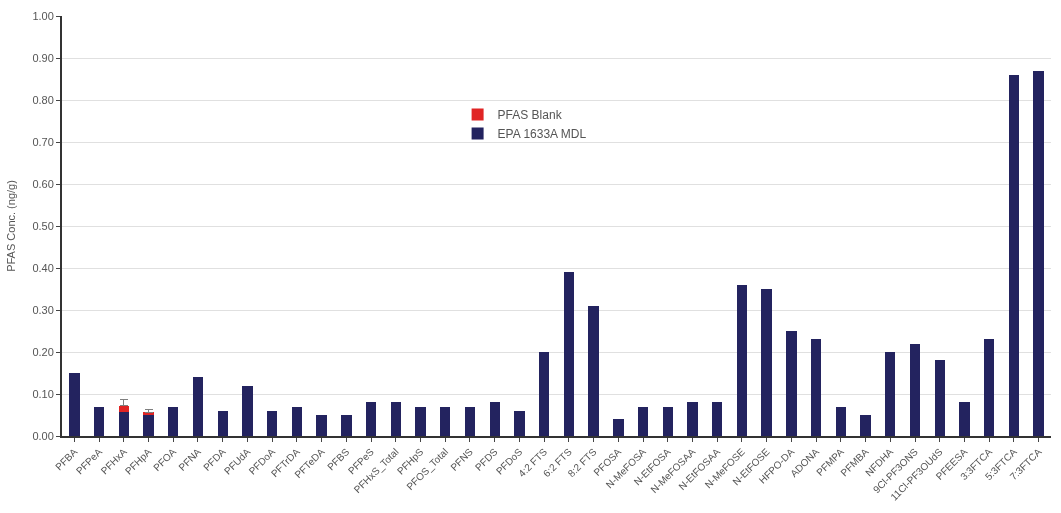 This screenshot has height=513, width=1061. What do you see at coordinates (43, 57) in the screenshot?
I see `y-tick-label: 0.90` at bounding box center [43, 57].